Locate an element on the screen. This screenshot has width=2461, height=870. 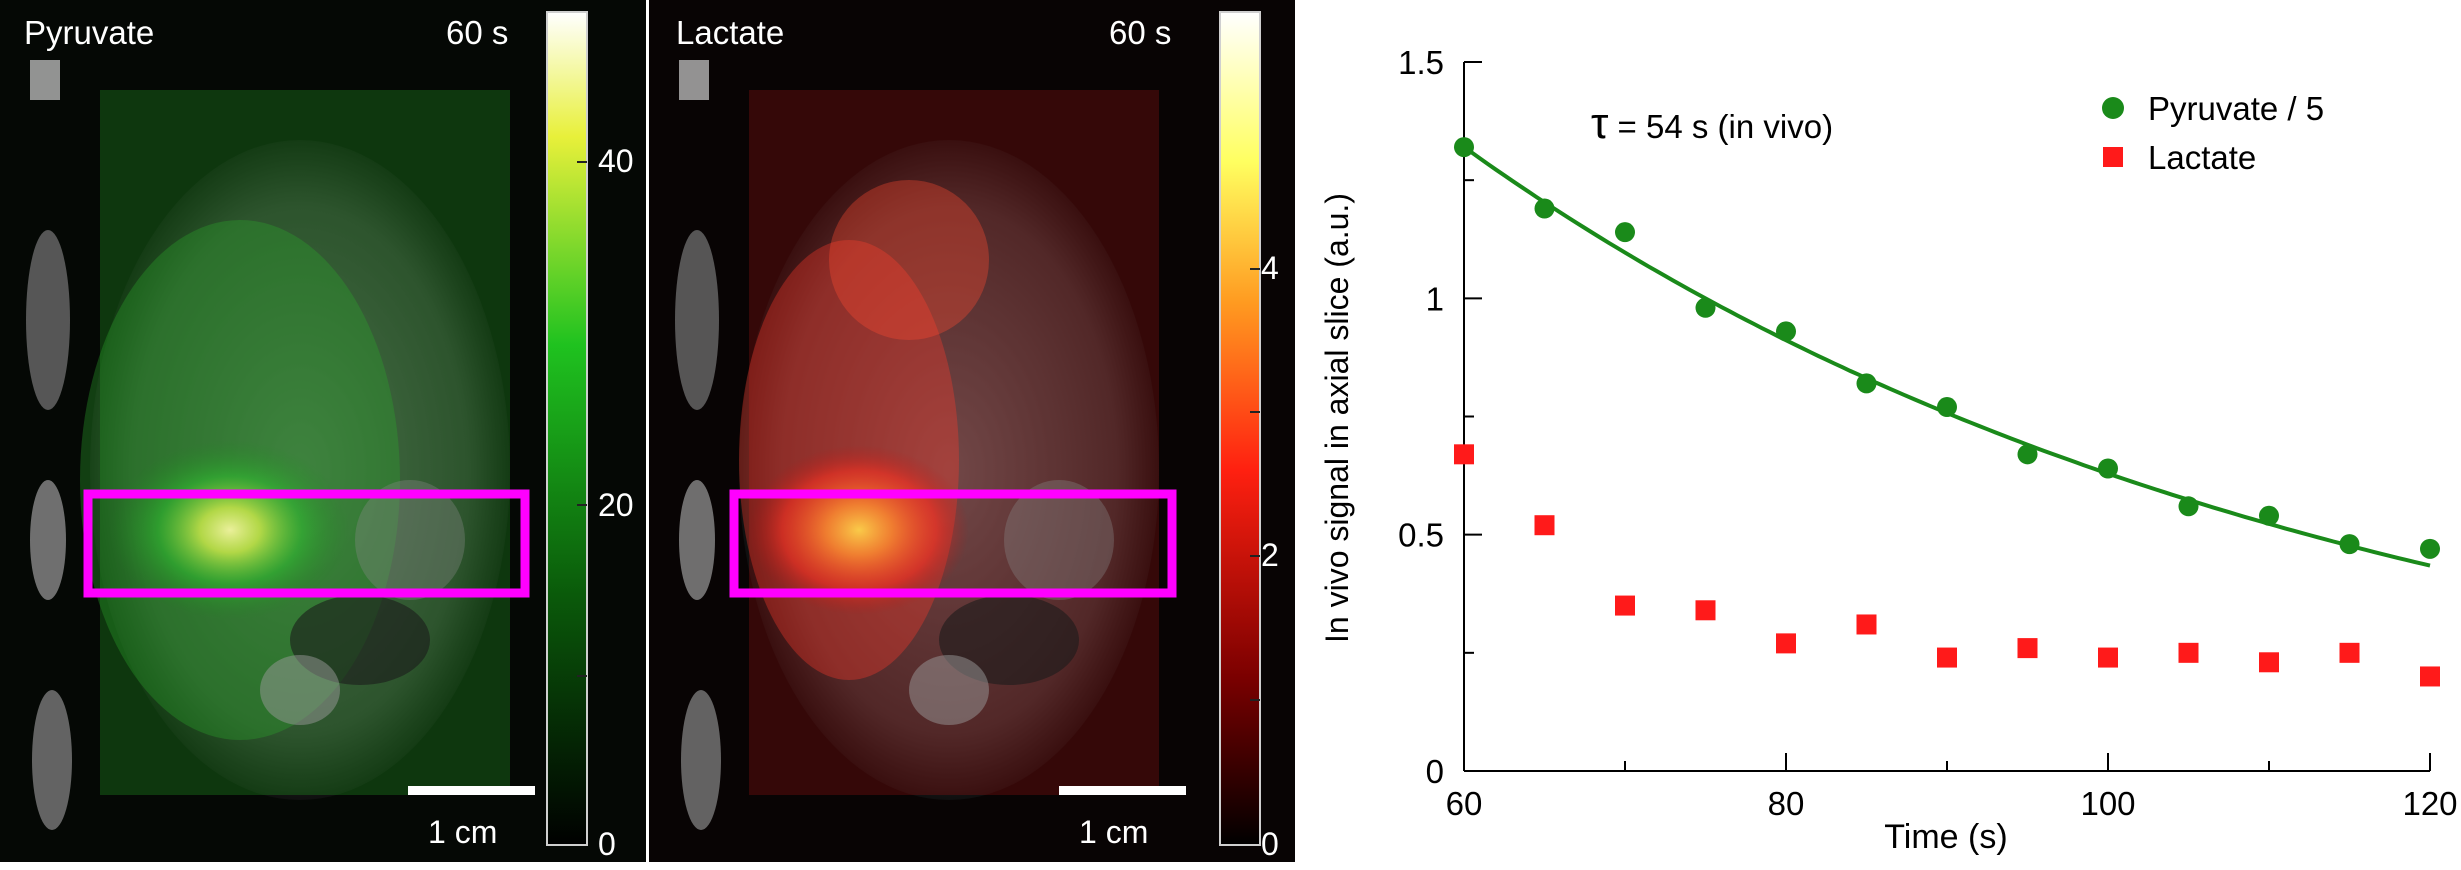
pyruvate-colorbar is located at coordinates (567, 428).